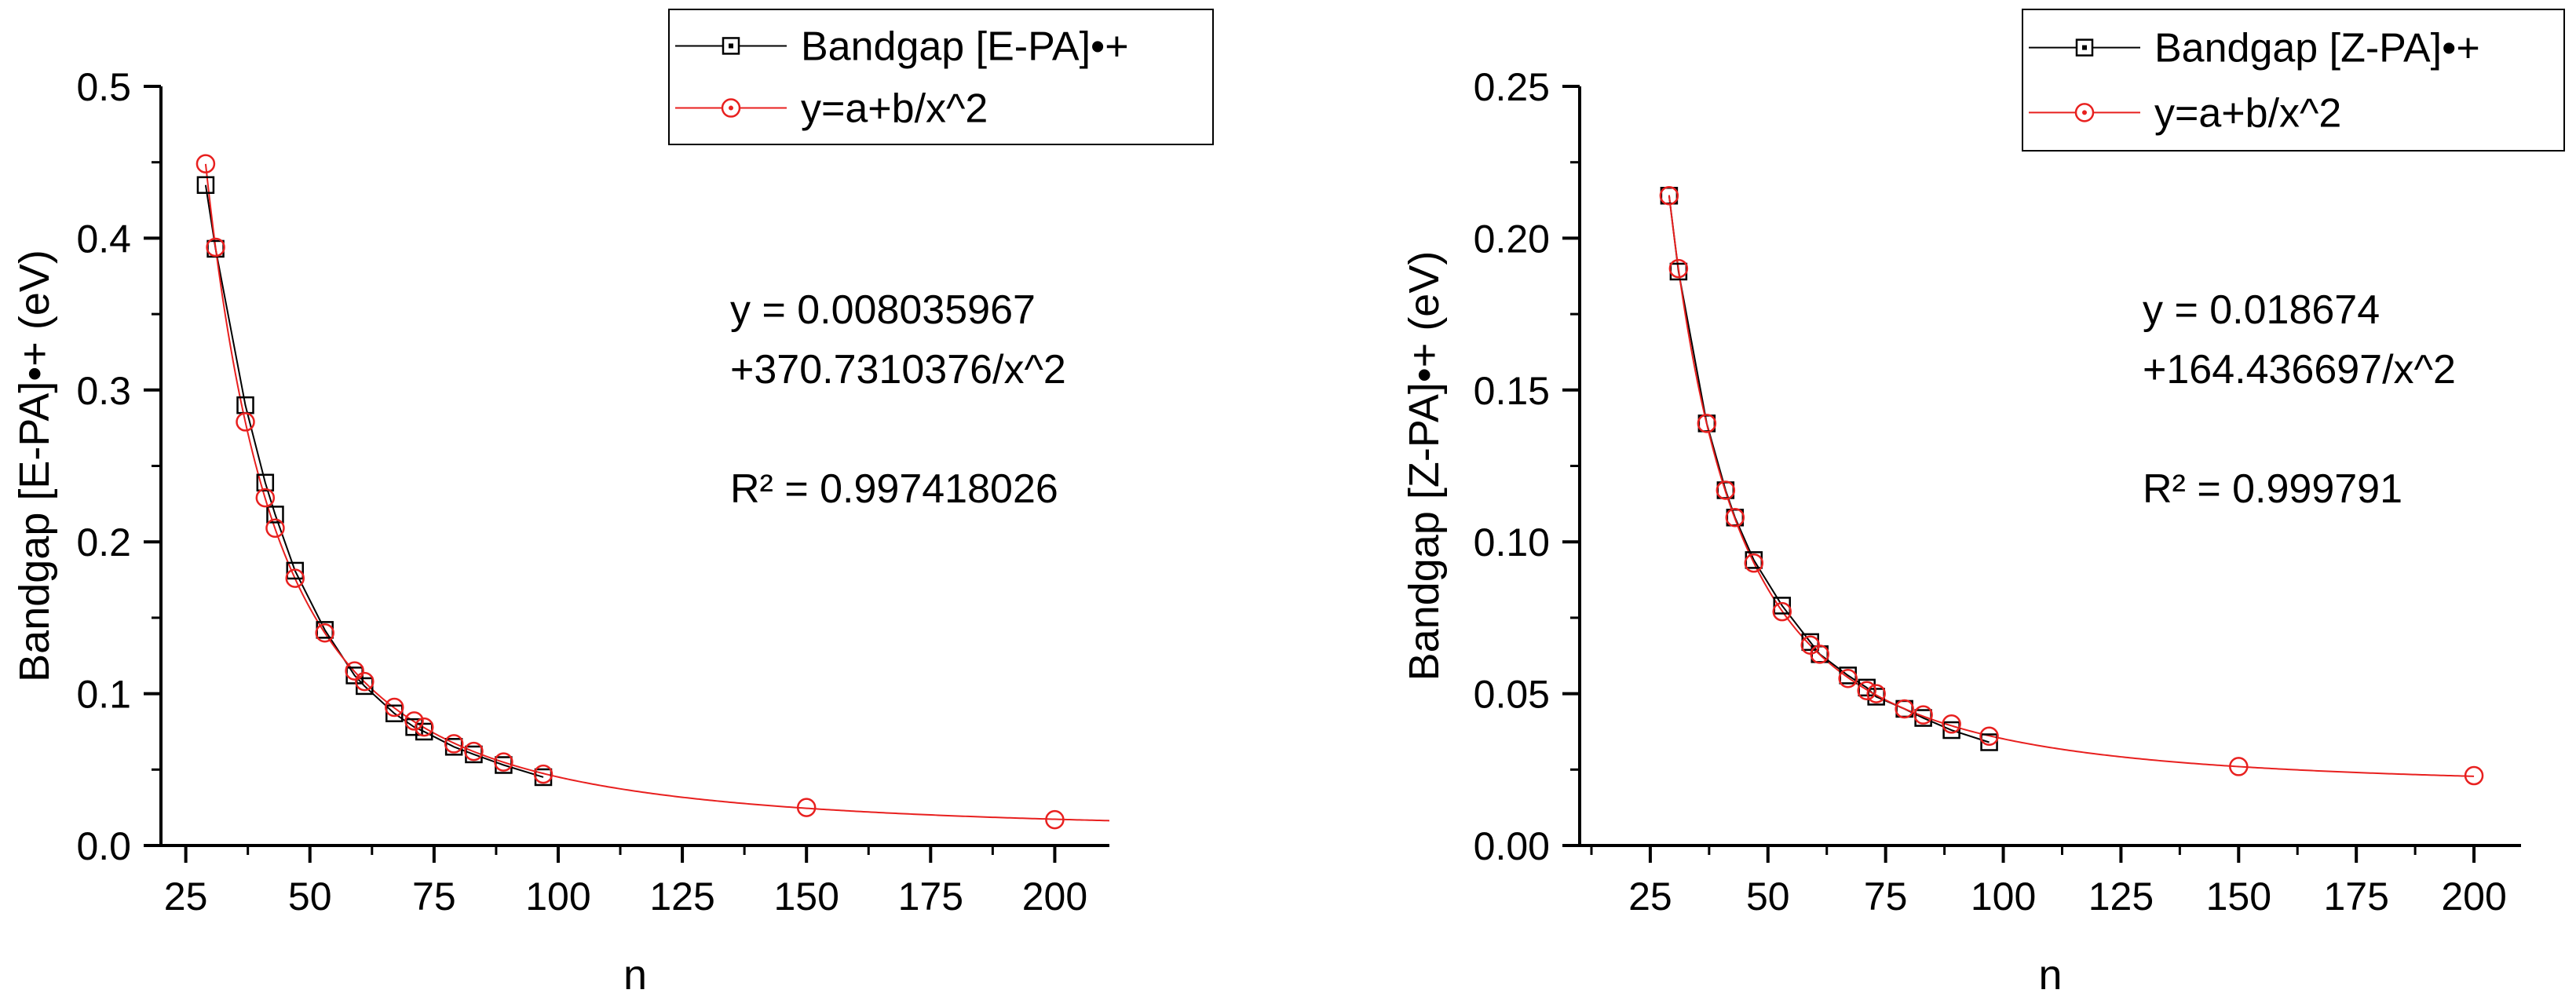  Describe the element at coordinates (1424, 466) in the screenshot. I see `y-axis-title: Bandgap [Z-PA]•+ (eV)` at that location.